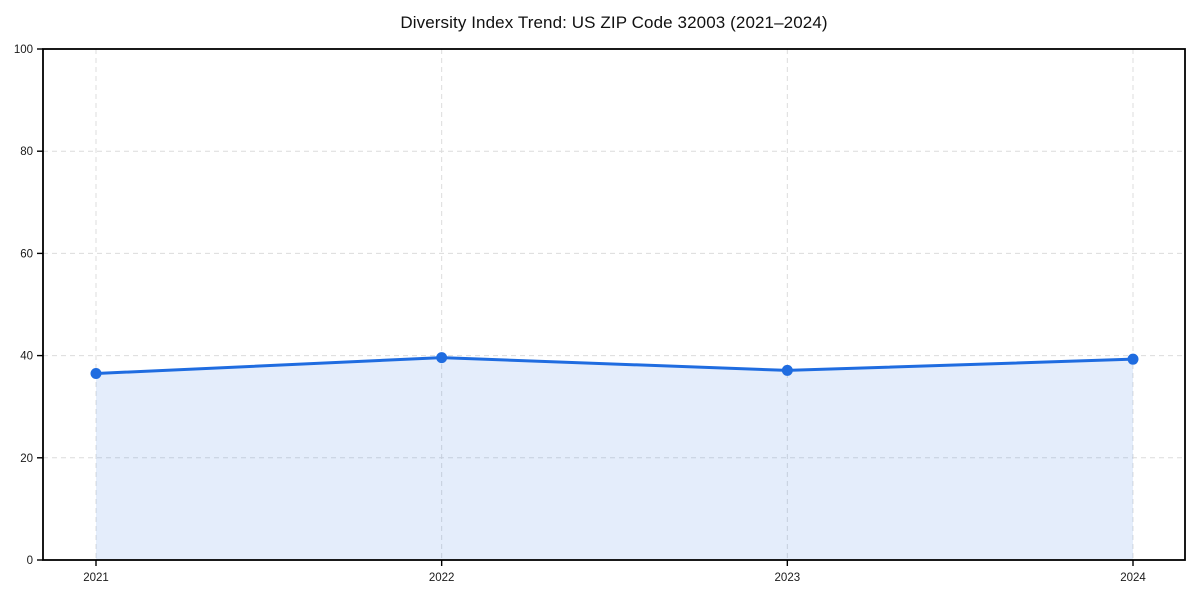  I want to click on x-tick-label: 2023, so click(788, 578).